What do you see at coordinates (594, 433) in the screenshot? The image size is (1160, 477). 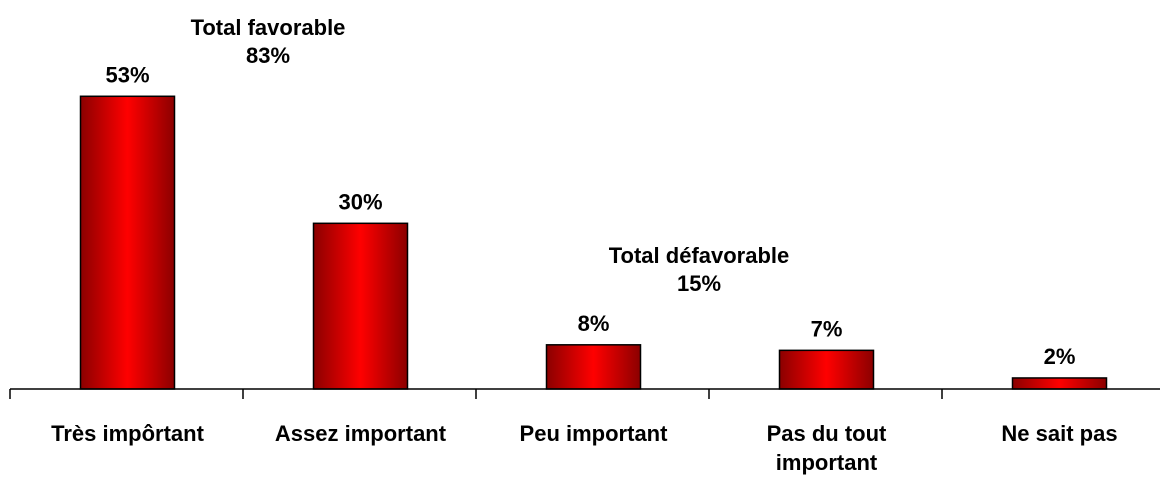 I see `category-label-3: Peu important` at bounding box center [594, 433].